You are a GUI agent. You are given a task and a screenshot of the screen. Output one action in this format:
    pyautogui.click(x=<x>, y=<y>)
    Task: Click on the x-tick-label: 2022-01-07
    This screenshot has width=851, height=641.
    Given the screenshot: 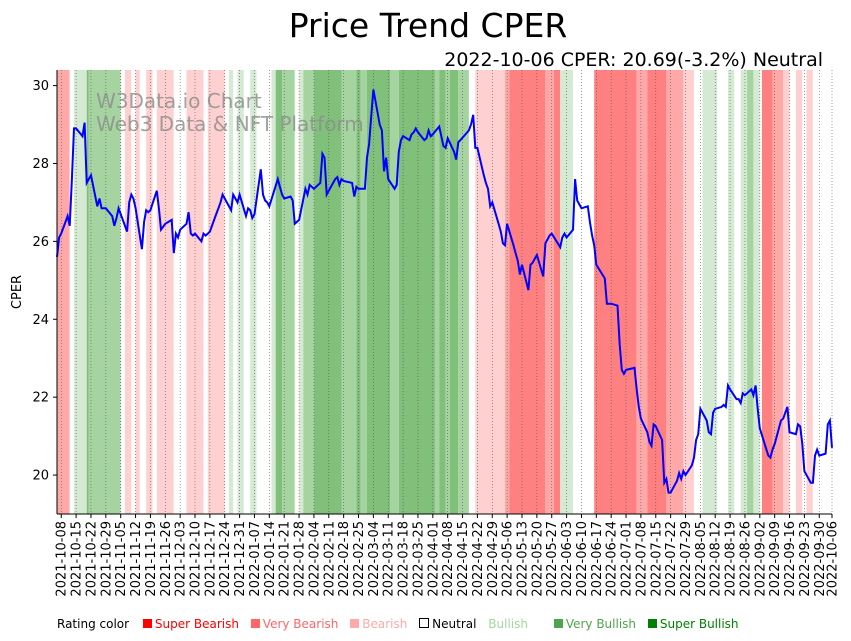 What is the action you would take?
    pyautogui.click(x=255, y=559)
    